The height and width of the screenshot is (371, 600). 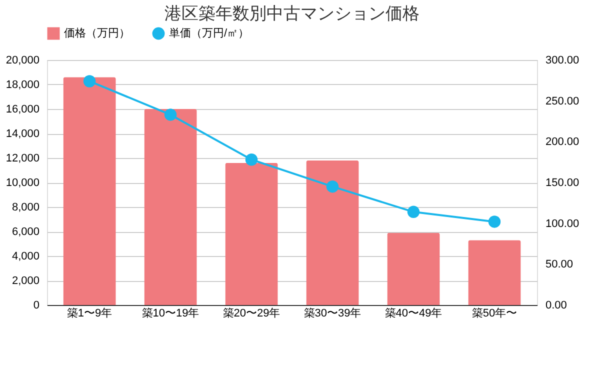 What do you see at coordinates (563, 101) in the screenshot?
I see `y2-tick-label: 250.00` at bounding box center [563, 101].